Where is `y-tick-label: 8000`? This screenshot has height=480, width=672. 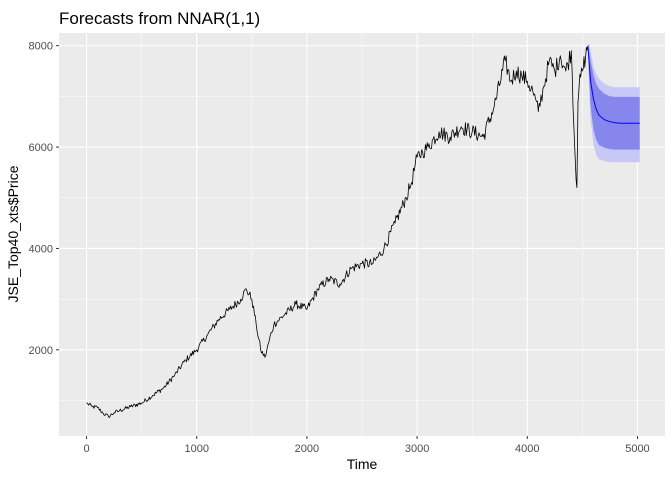 y-tick-label: 8000 is located at coordinates (41, 47).